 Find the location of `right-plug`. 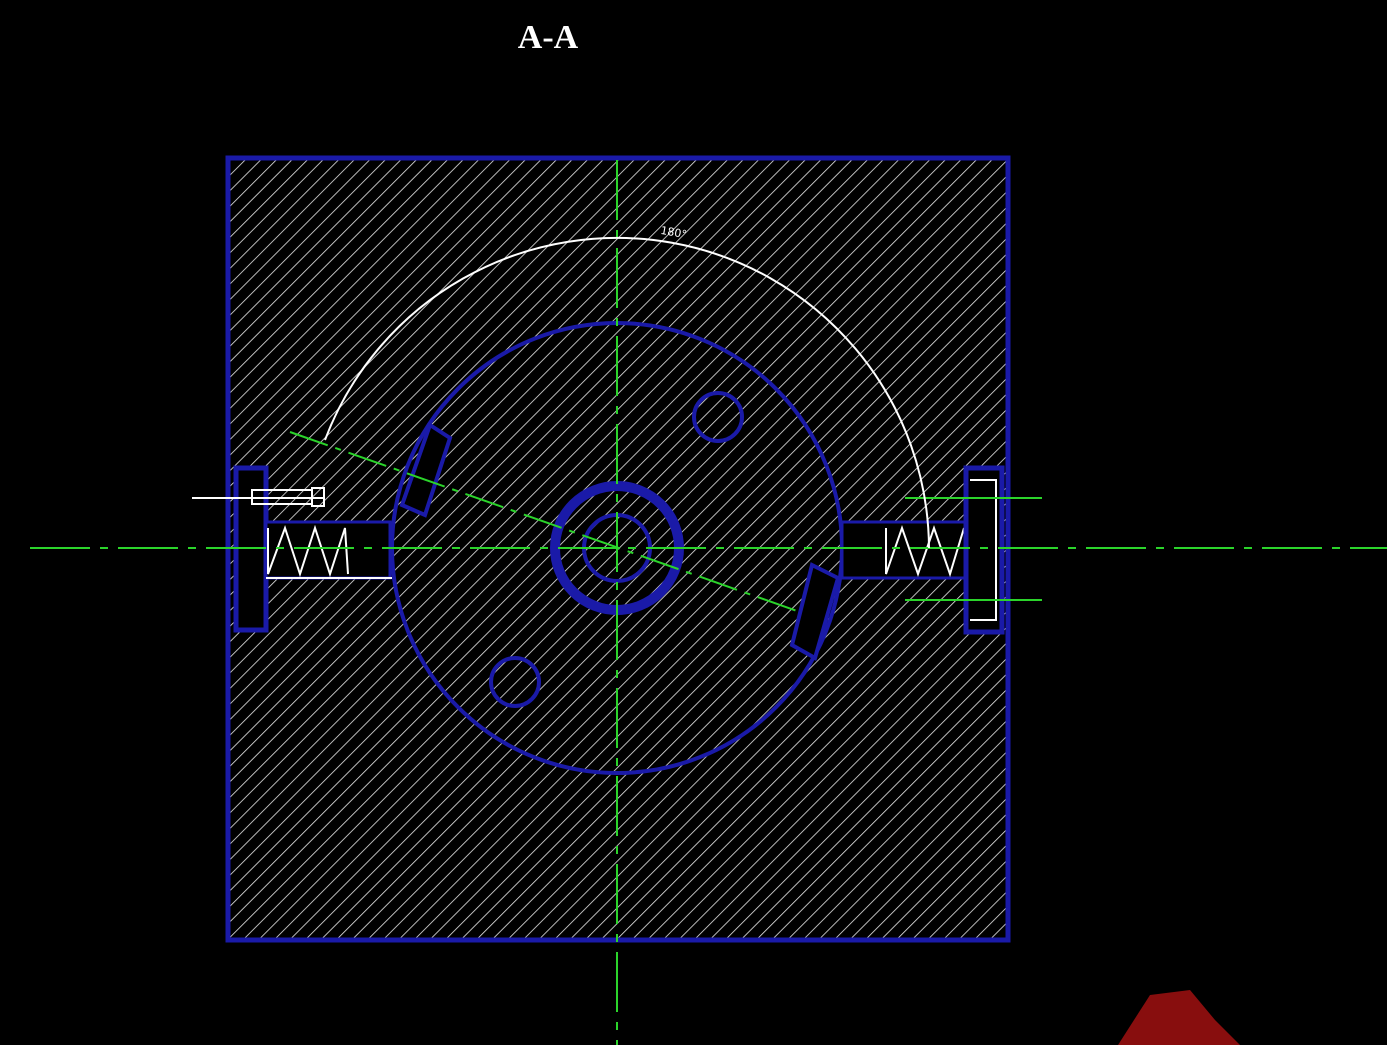

right-plug is located at coordinates (983, 550).